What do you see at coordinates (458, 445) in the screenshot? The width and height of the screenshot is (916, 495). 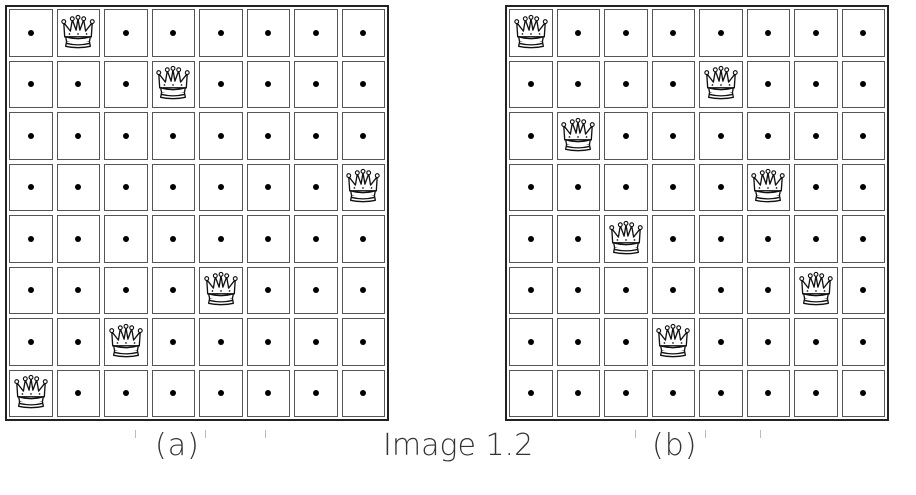 I see `figure-title: Image 1.2` at bounding box center [458, 445].